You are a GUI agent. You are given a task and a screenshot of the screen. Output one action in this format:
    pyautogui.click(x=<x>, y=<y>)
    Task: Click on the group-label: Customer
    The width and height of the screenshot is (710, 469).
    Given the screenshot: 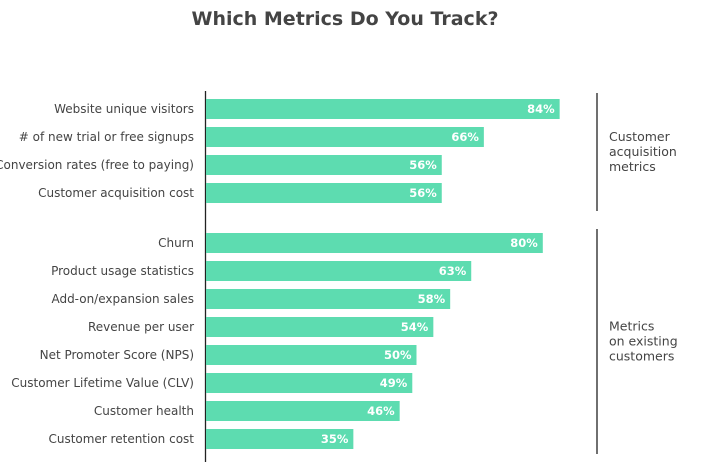 What is the action you would take?
    pyautogui.click(x=640, y=136)
    